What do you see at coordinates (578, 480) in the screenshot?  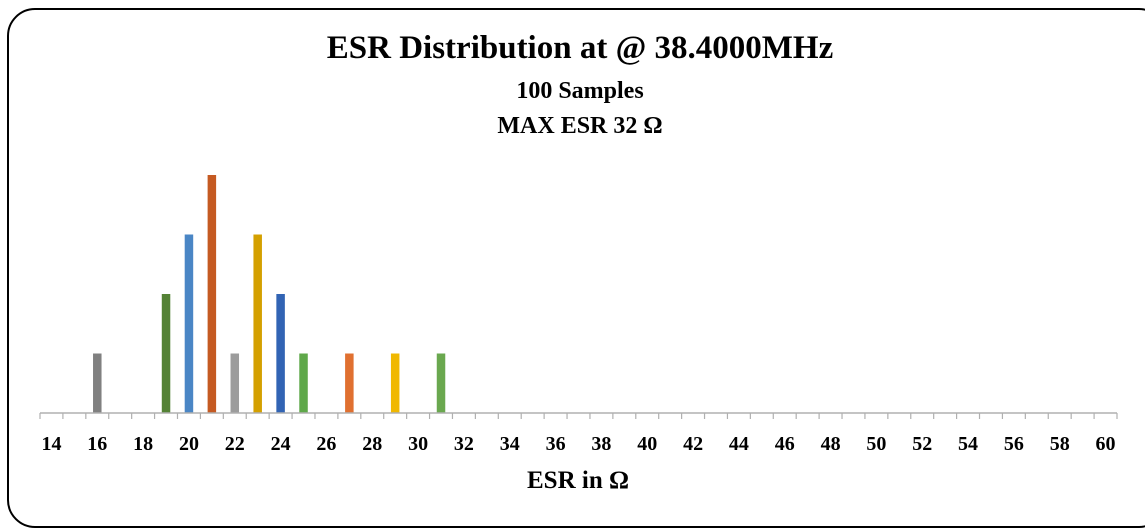 I see `x-axis-label: ESR in Ω` at bounding box center [578, 480].